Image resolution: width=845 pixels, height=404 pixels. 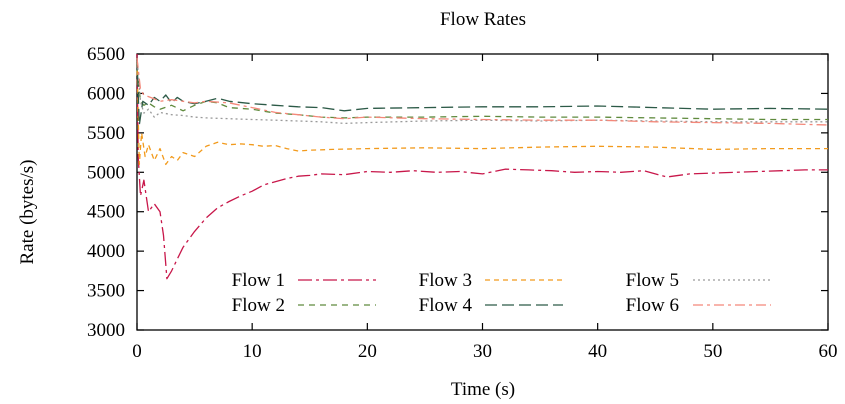 What do you see at coordinates (106, 251) in the screenshot?
I see `y-tick-label: 4000` at bounding box center [106, 251].